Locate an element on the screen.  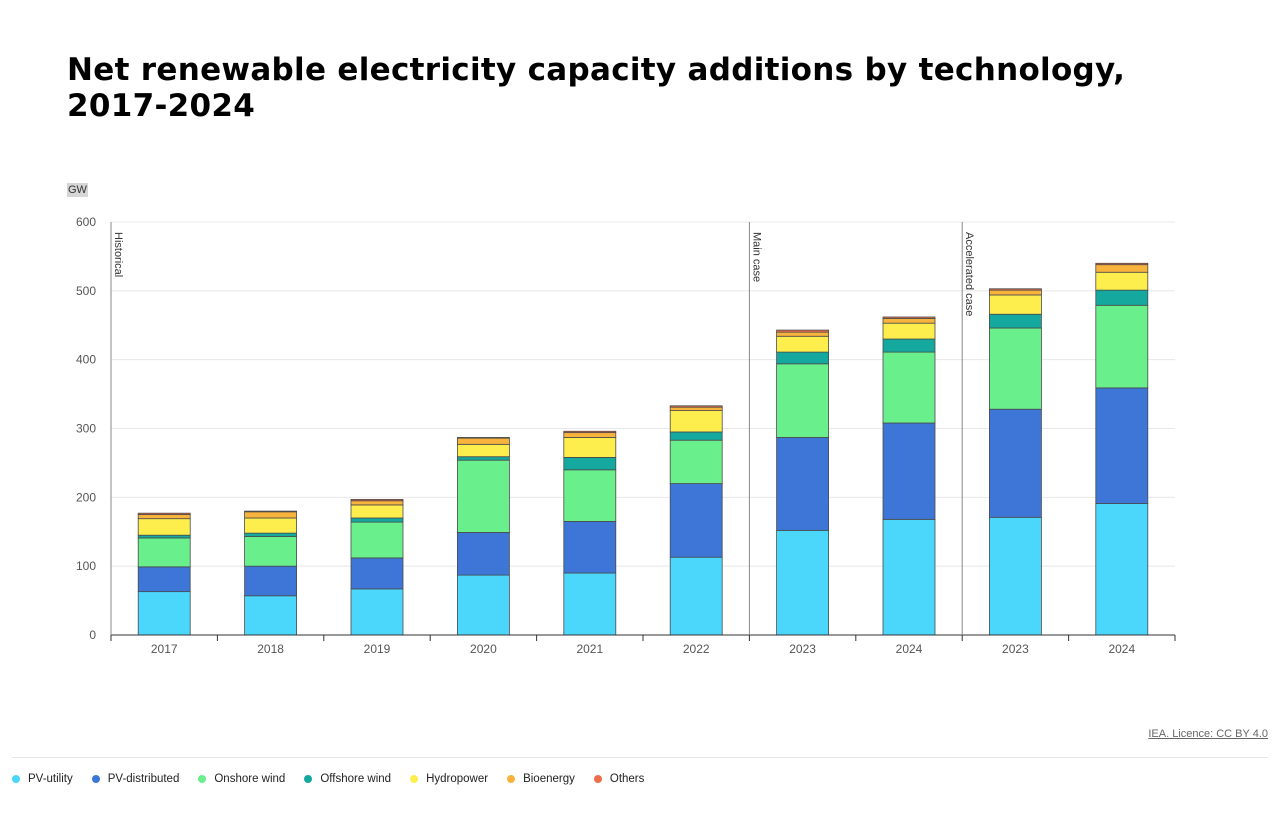
legend-item: Others is located at coordinates (618, 779).